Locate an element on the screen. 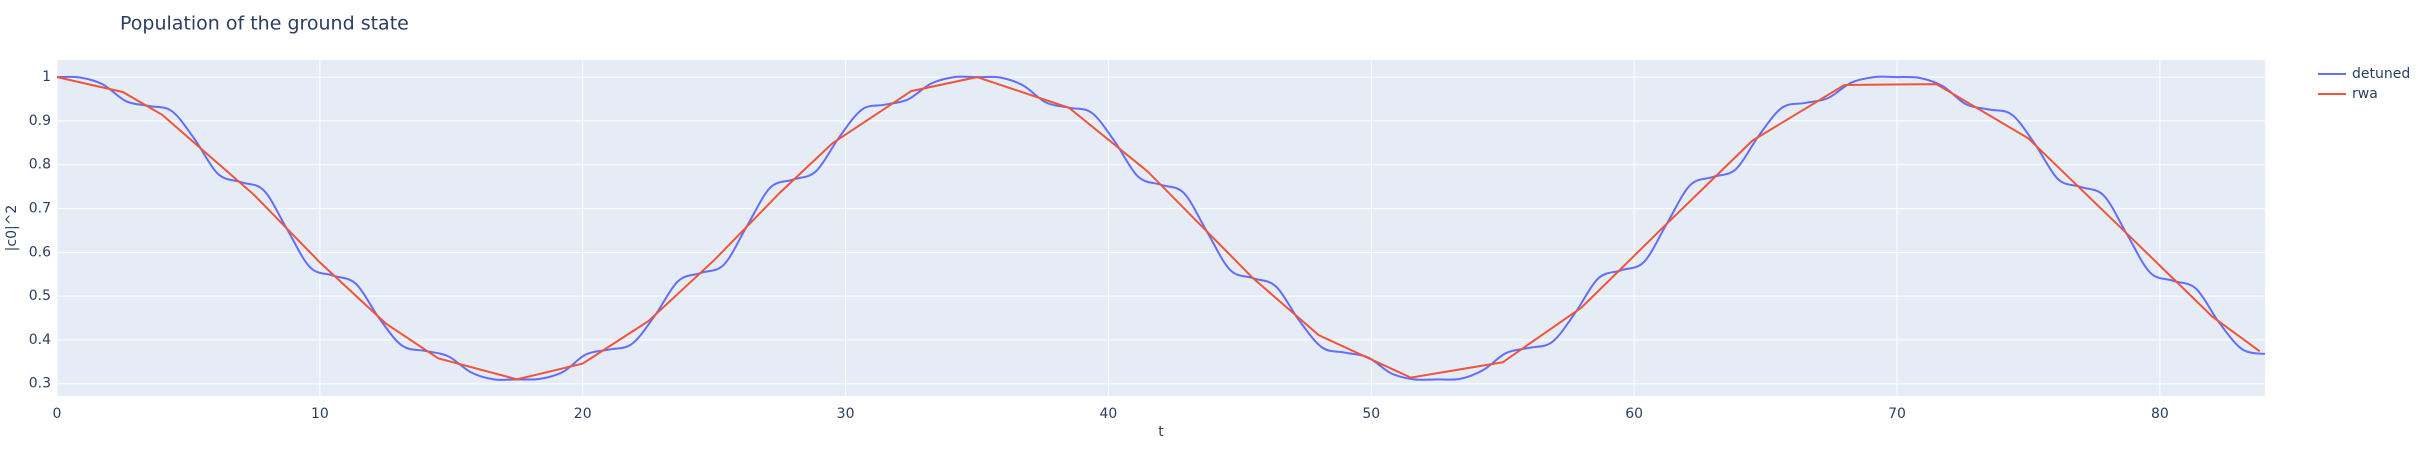 The width and height of the screenshot is (2418, 450). y-tick-label: 0.4 is located at coordinates (40, 340).